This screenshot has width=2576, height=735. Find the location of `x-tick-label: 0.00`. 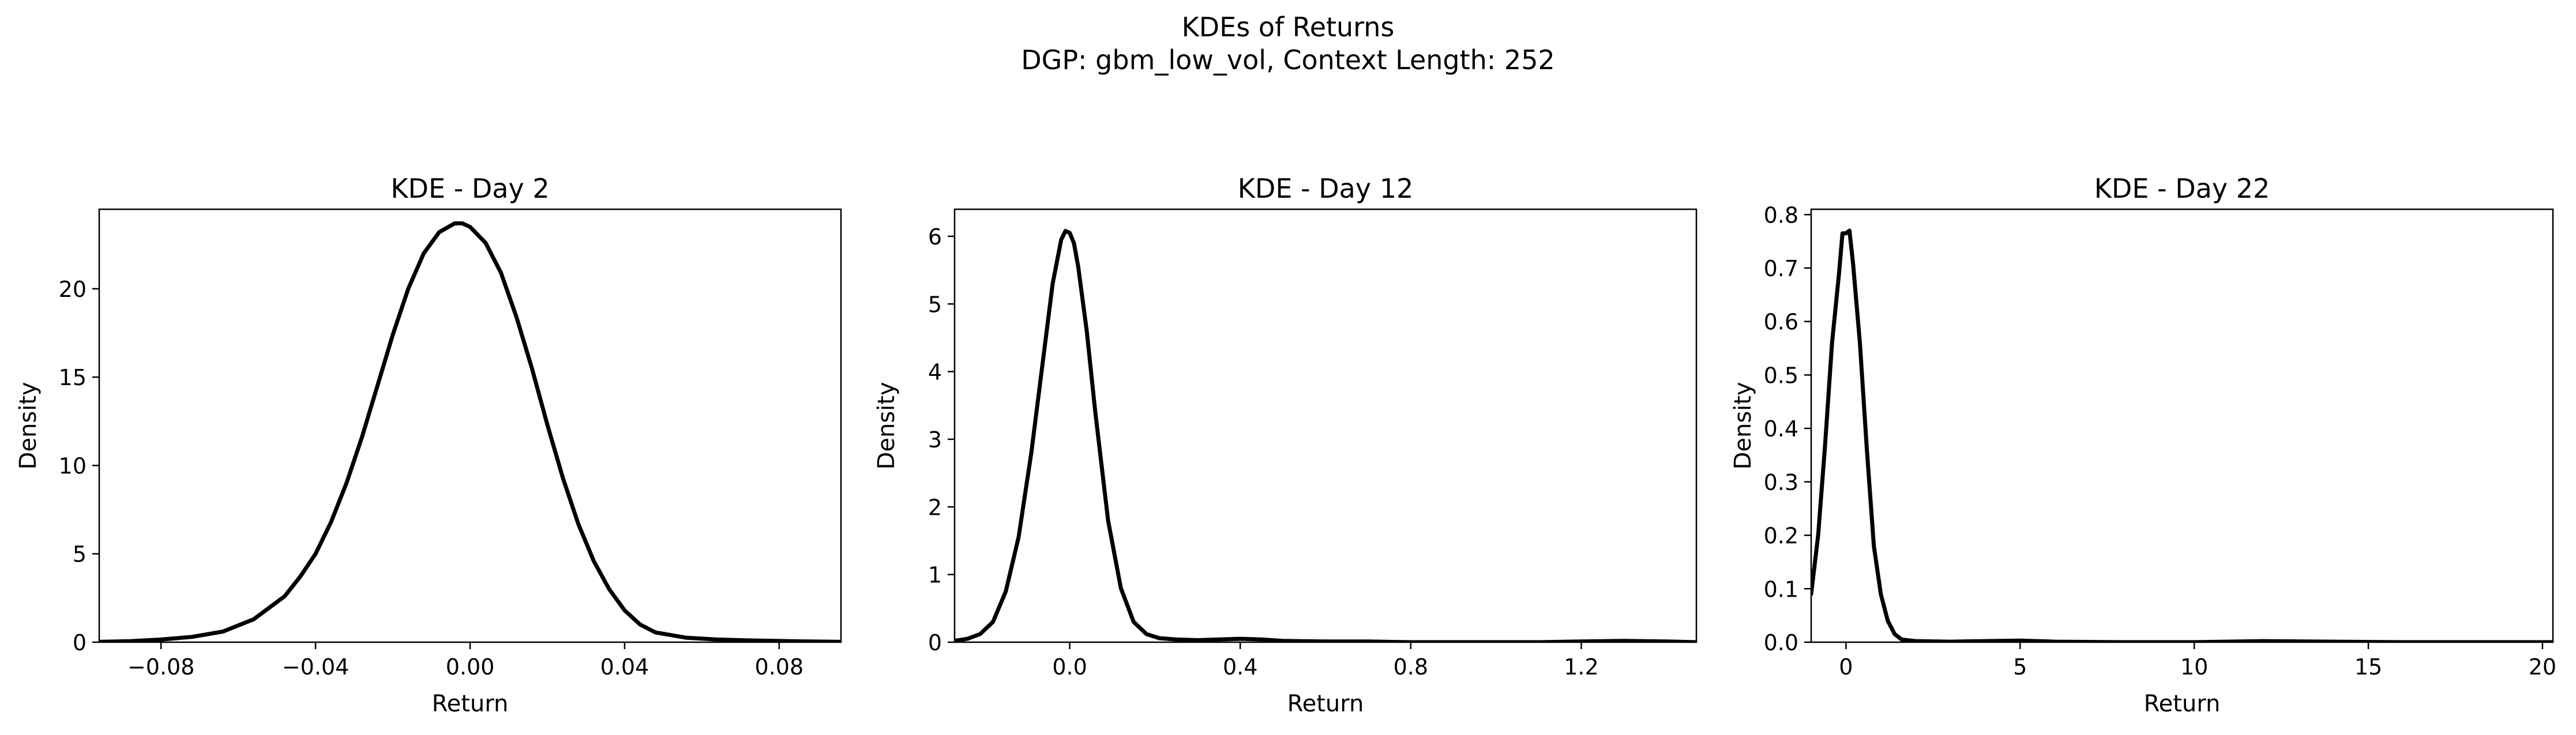

x-tick-label: 0.00 is located at coordinates (471, 667).